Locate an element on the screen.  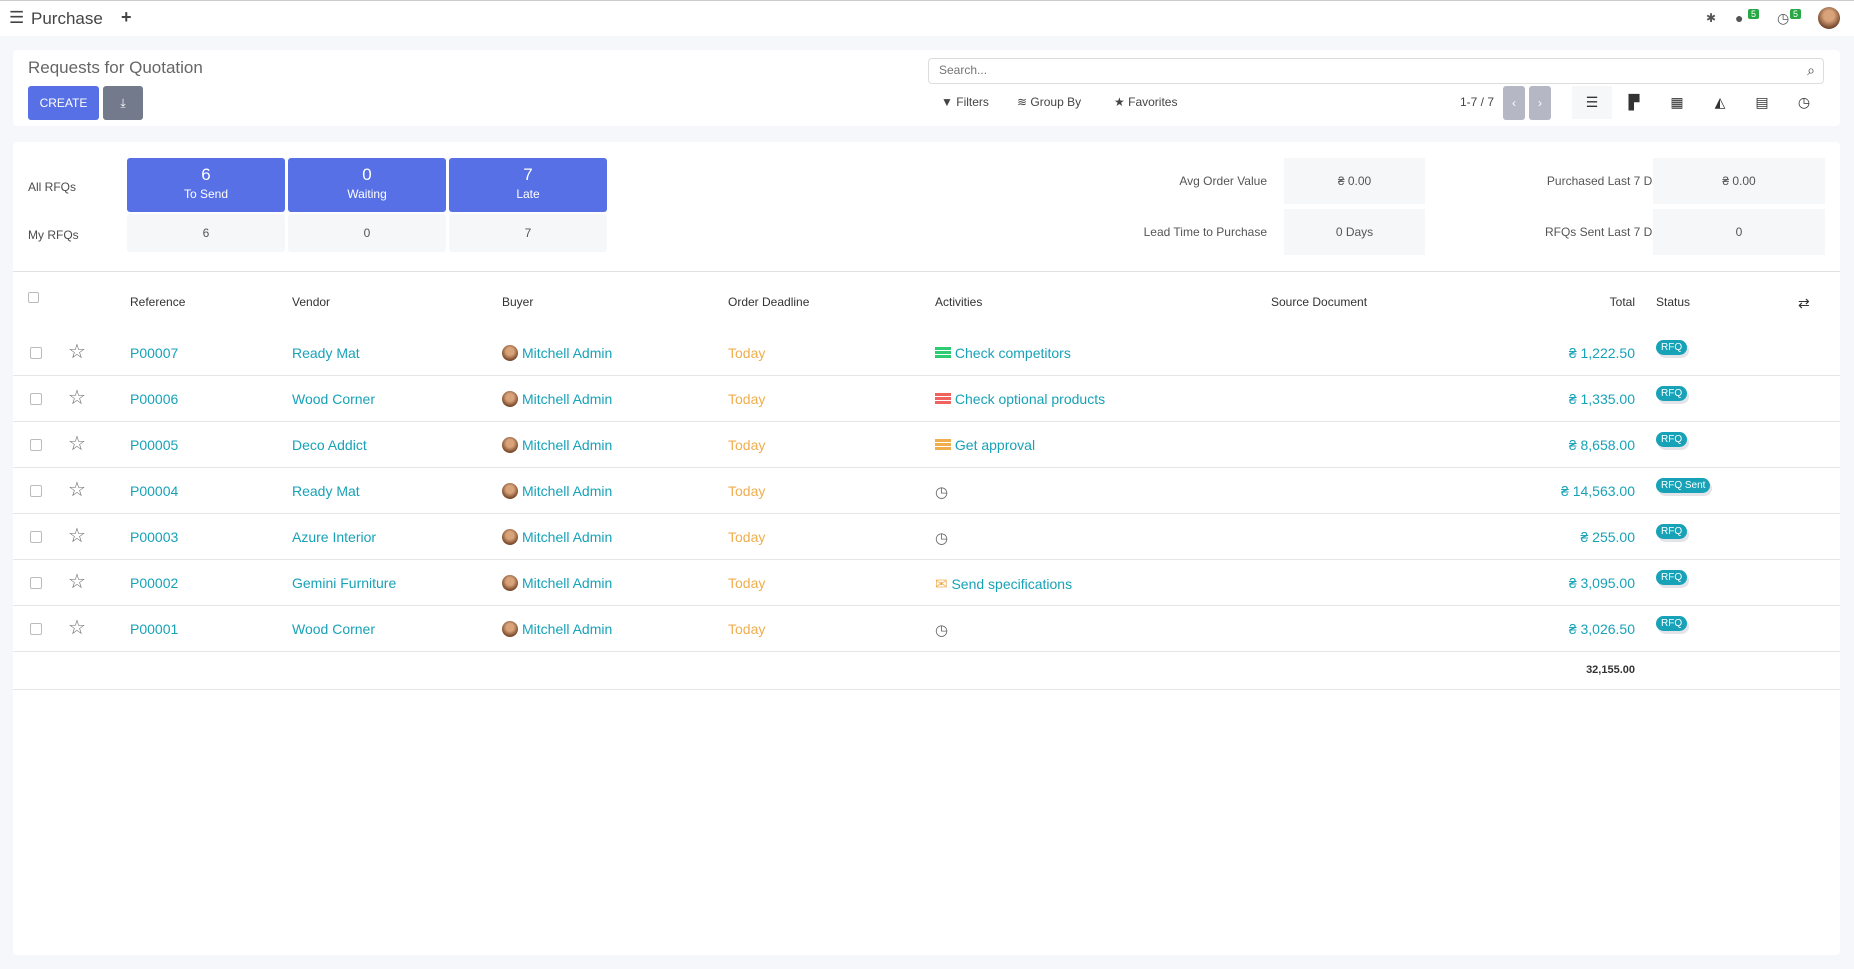
chat-icon: ● is located at coordinates (1739, 18).